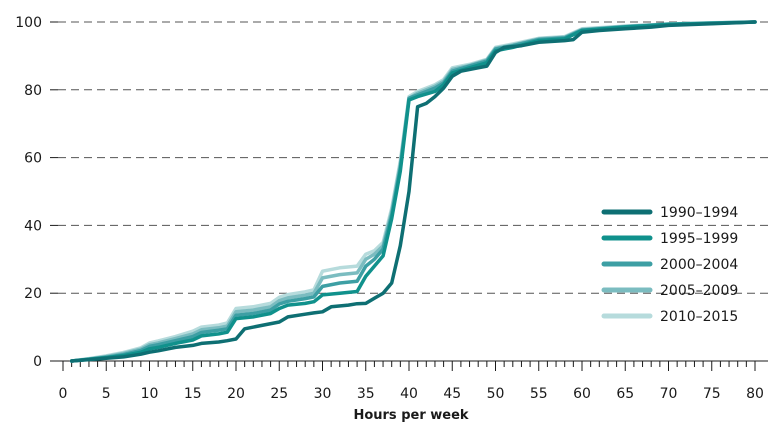 The width and height of the screenshot is (779, 426). I want to click on x-tick-label-30: 30, so click(323, 394).